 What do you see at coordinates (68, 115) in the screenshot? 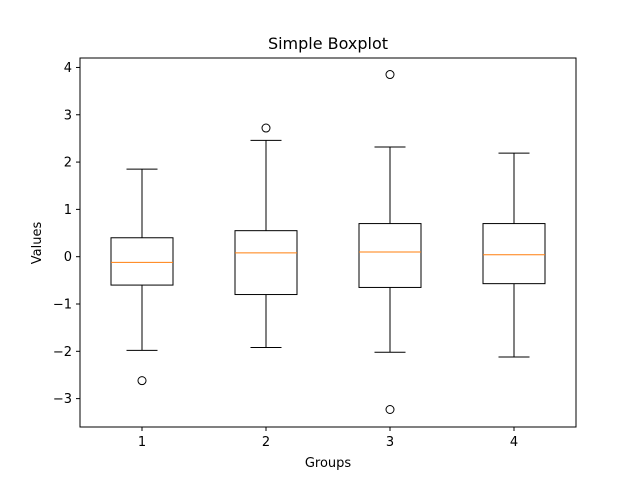
I see `y-tick-label: 3` at bounding box center [68, 115].